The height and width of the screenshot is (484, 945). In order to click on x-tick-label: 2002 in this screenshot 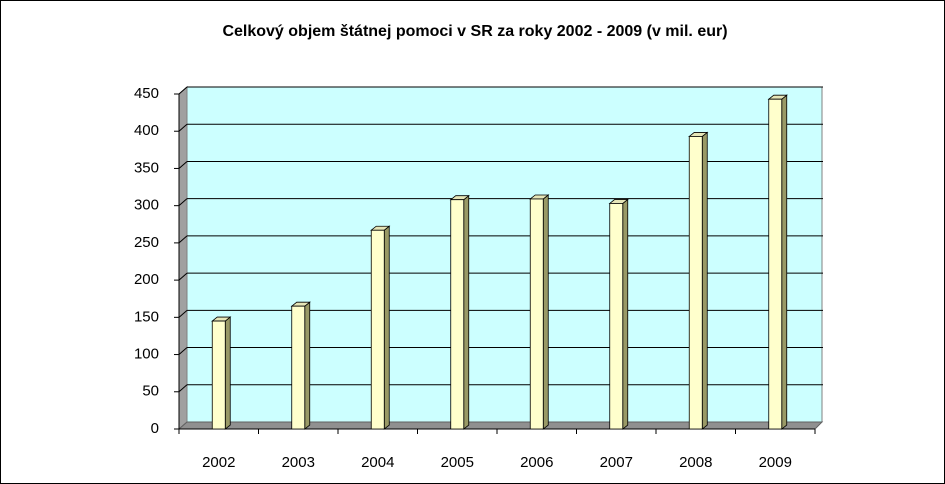, I will do `click(218, 462)`.